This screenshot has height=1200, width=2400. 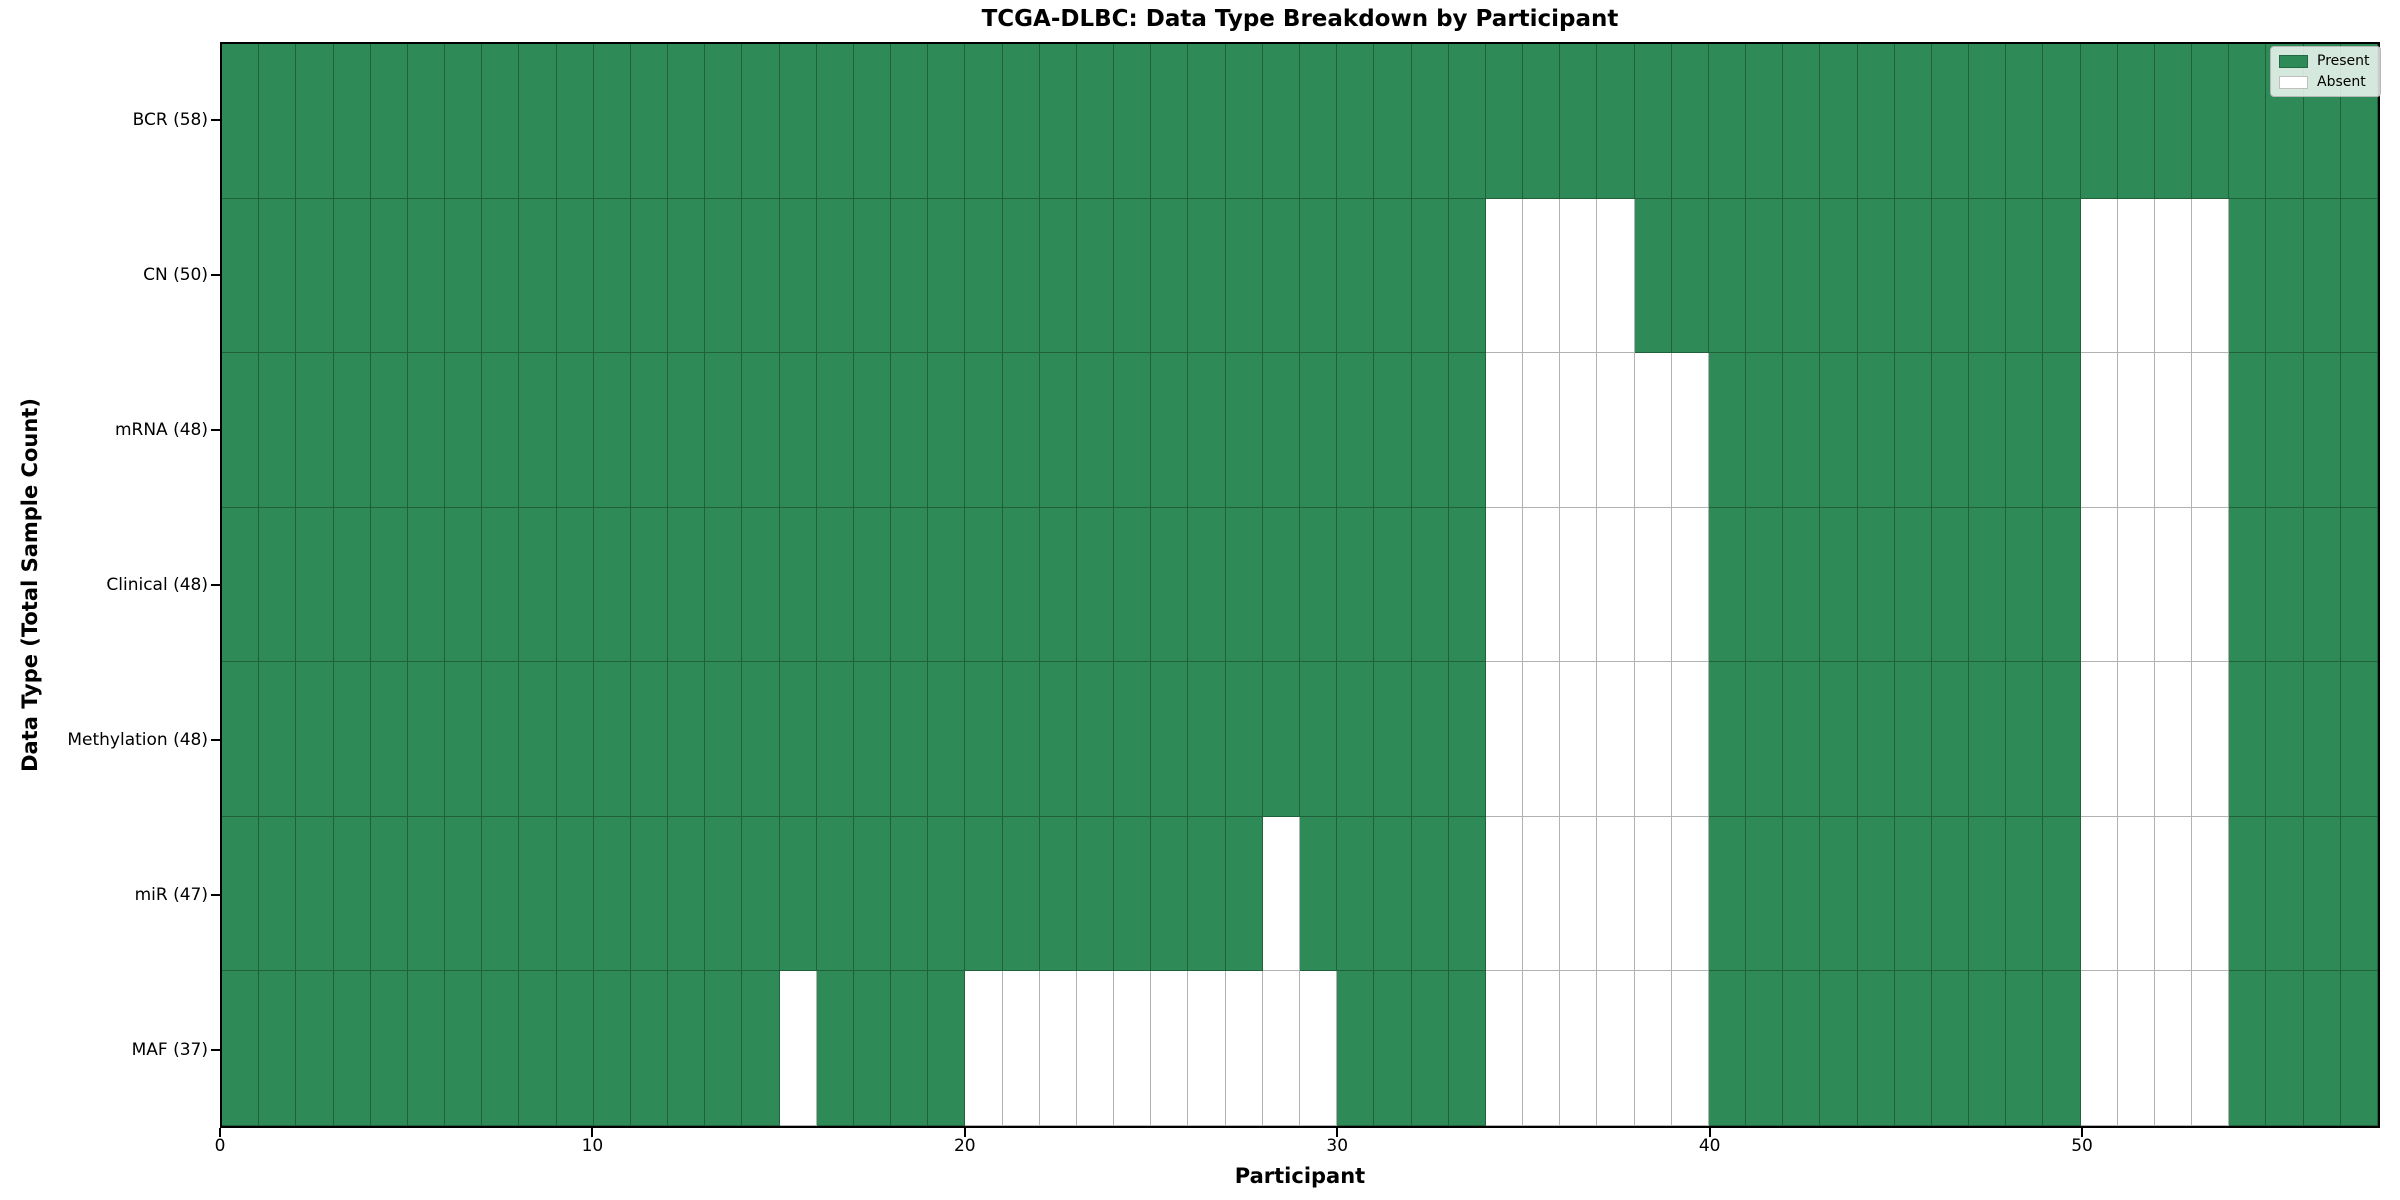 What do you see at coordinates (2343, 61) in the screenshot?
I see `legend-label-present: Present` at bounding box center [2343, 61].